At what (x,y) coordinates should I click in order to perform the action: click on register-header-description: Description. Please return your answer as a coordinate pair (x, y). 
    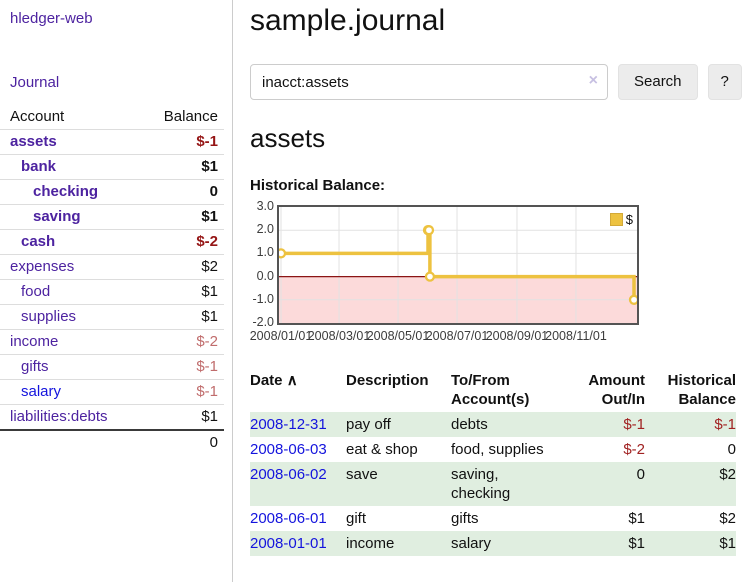
    Looking at the image, I should click on (387, 380).